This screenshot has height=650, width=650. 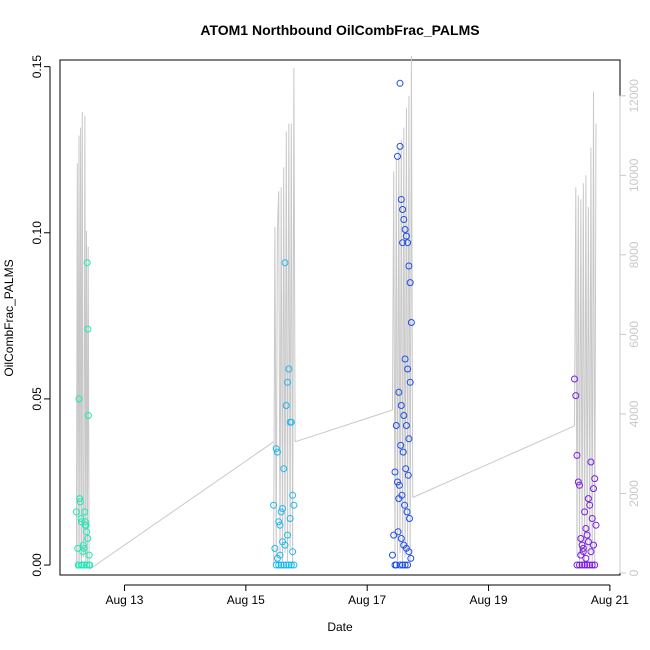 I want to click on y2-tick-label: 8000, so click(x=634, y=254).